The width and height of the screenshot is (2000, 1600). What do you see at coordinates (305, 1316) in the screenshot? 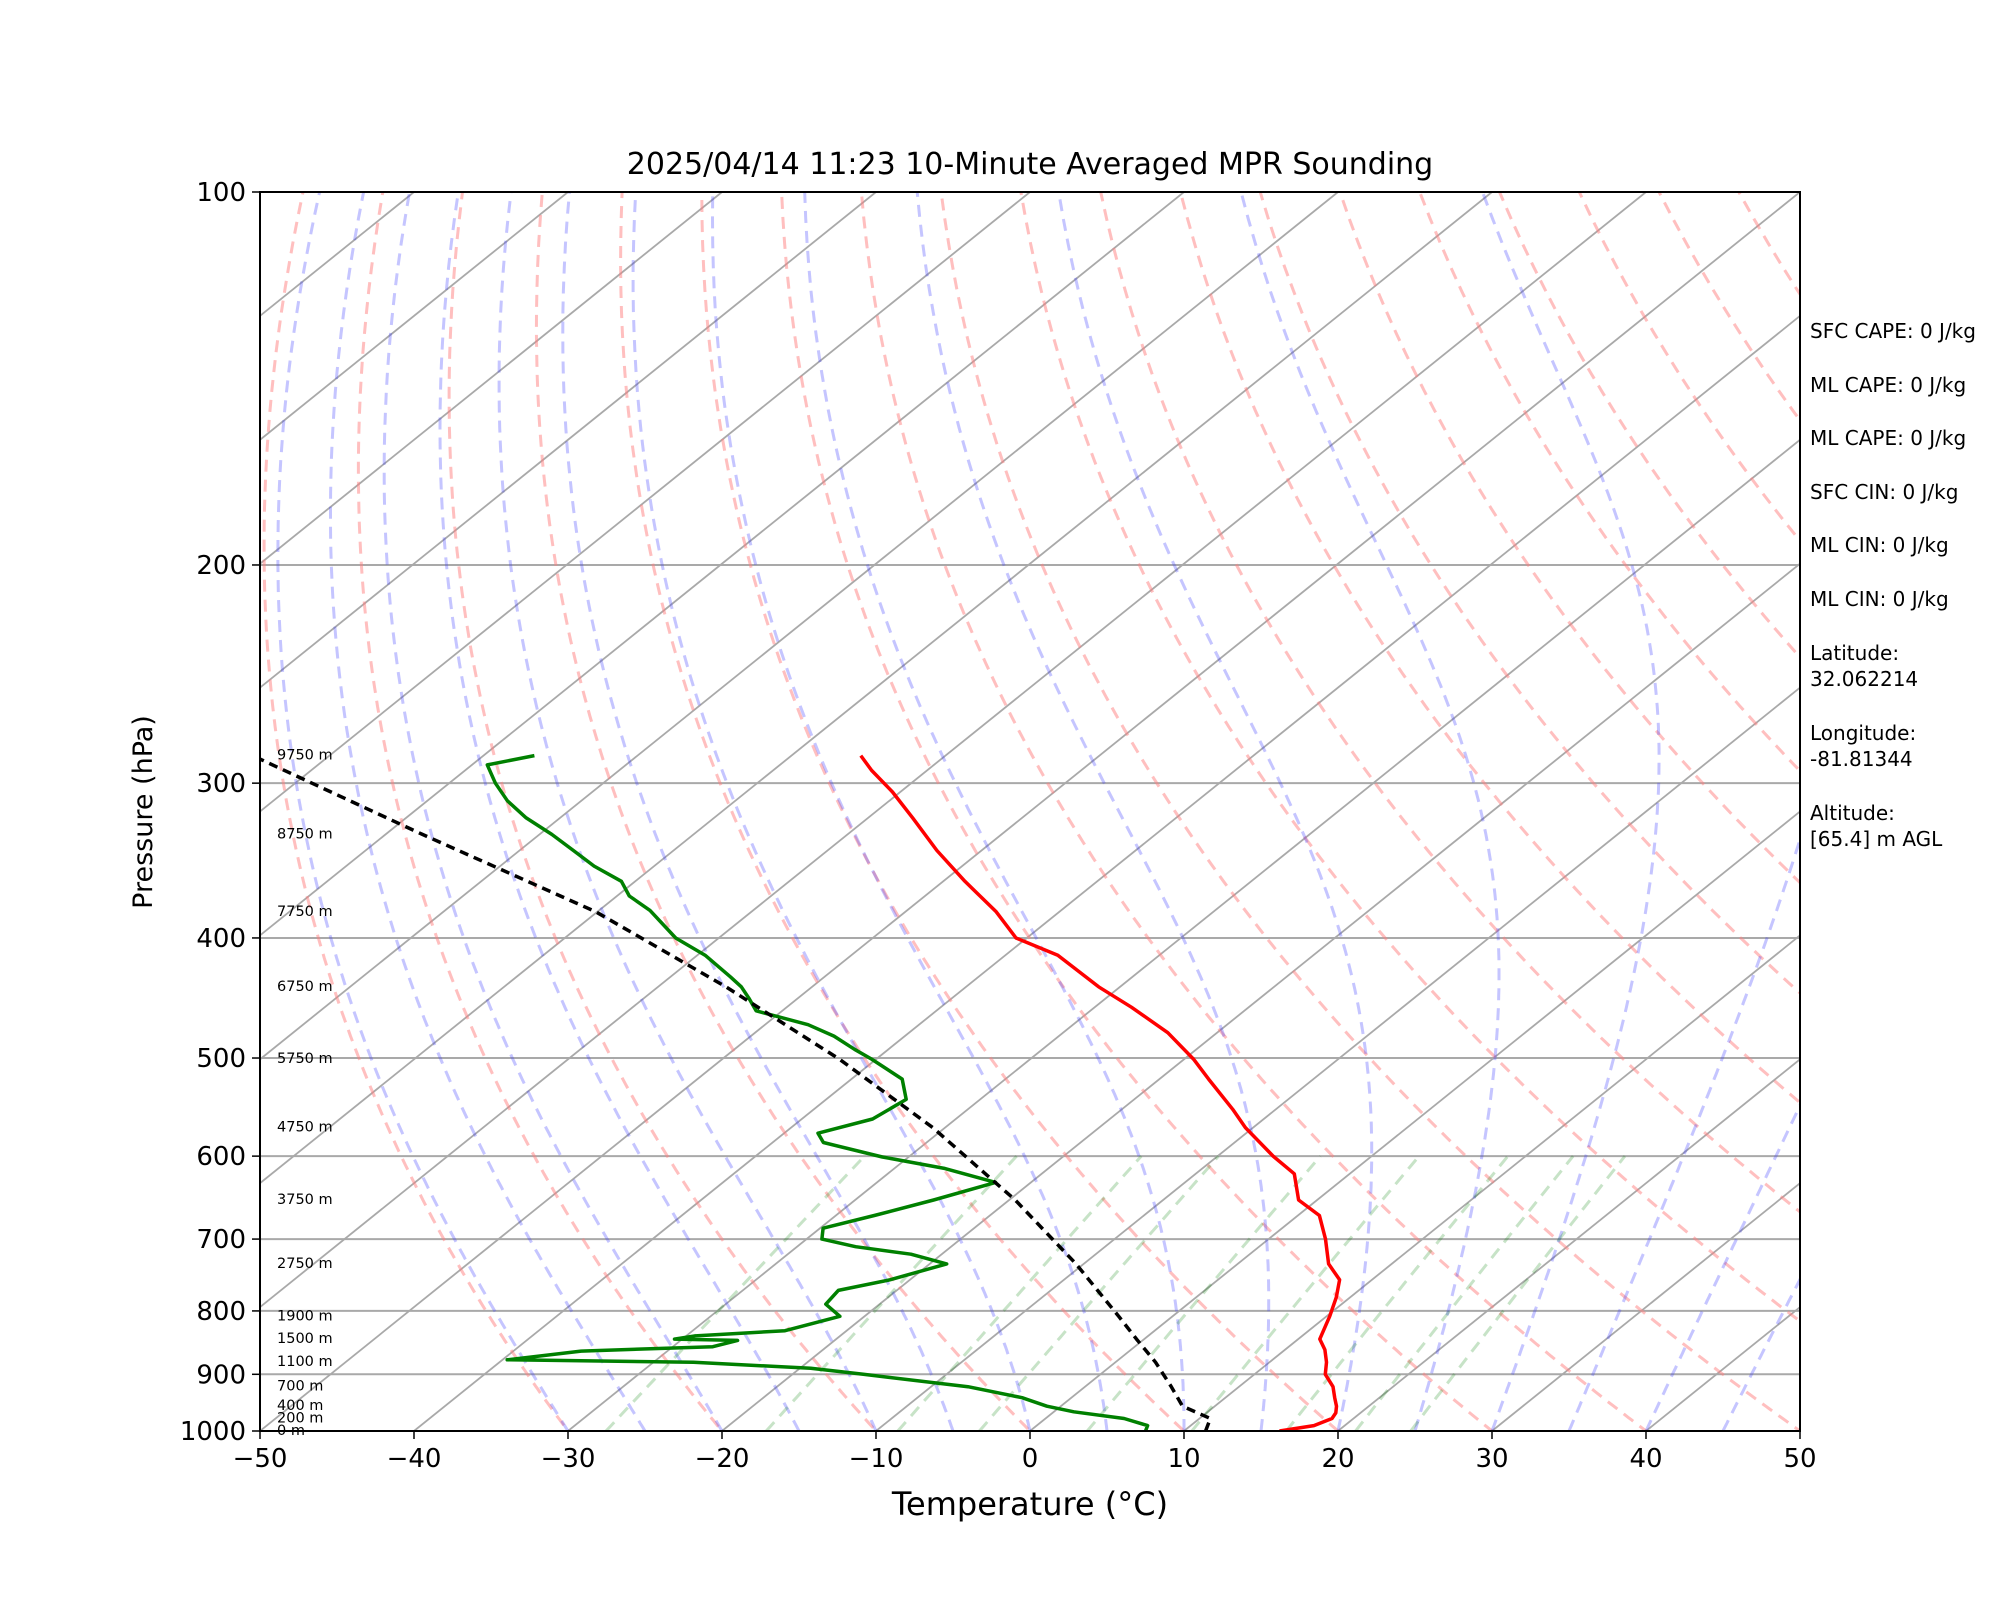
I see `height-label: 1900 m` at bounding box center [305, 1316].